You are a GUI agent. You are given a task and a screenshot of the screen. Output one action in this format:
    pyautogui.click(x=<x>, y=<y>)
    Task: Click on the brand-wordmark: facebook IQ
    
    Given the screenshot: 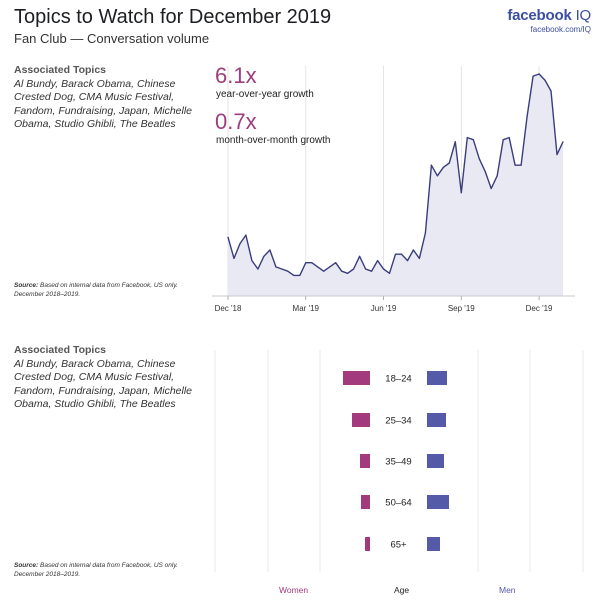 What is the action you would take?
    pyautogui.click(x=549, y=15)
    